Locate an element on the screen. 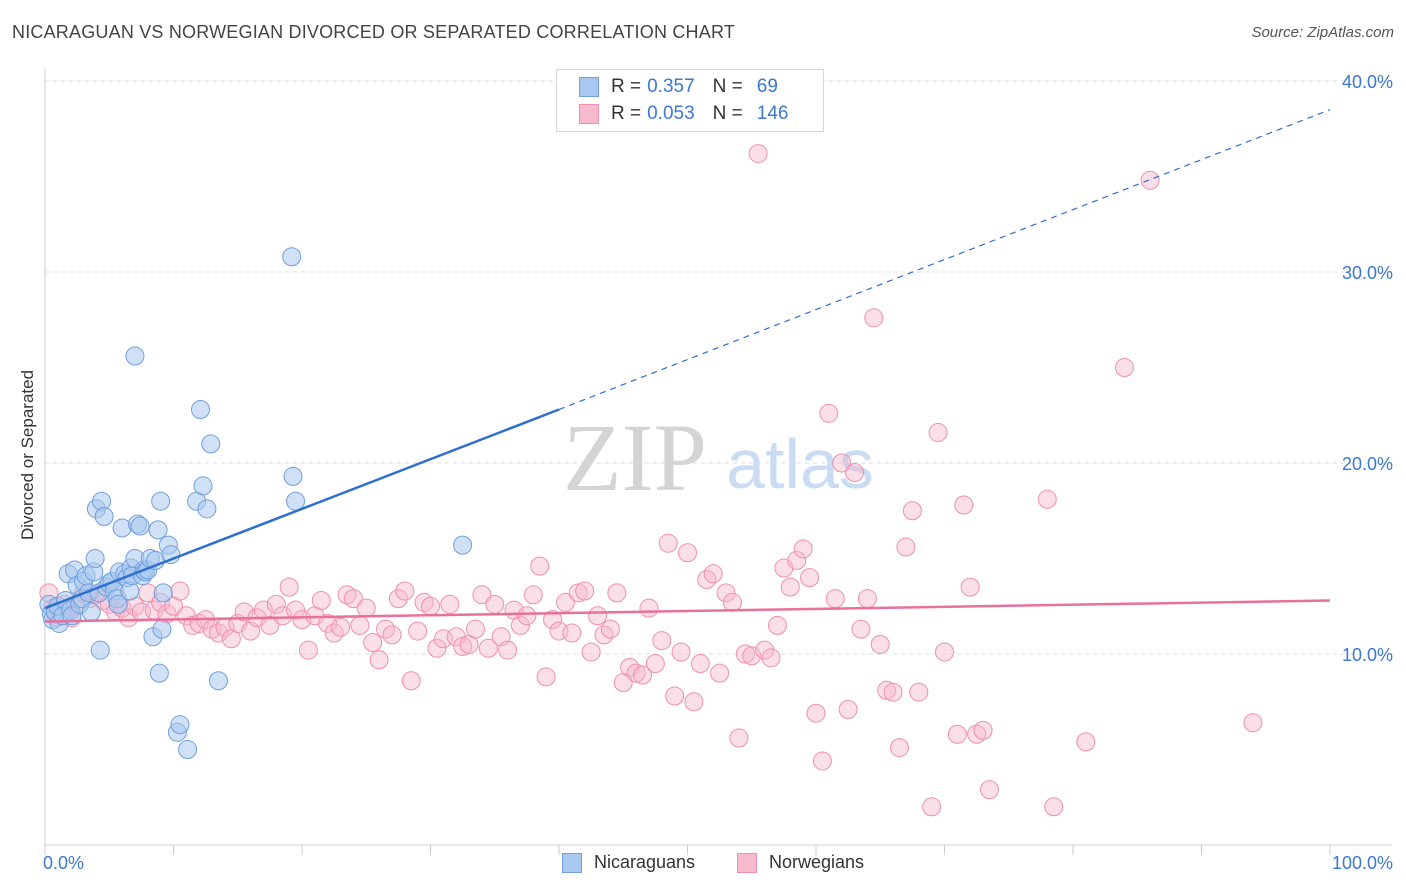 The width and height of the screenshot is (1406, 892). series-legend: Nicaraguans Norwegians is located at coordinates (703, 865).